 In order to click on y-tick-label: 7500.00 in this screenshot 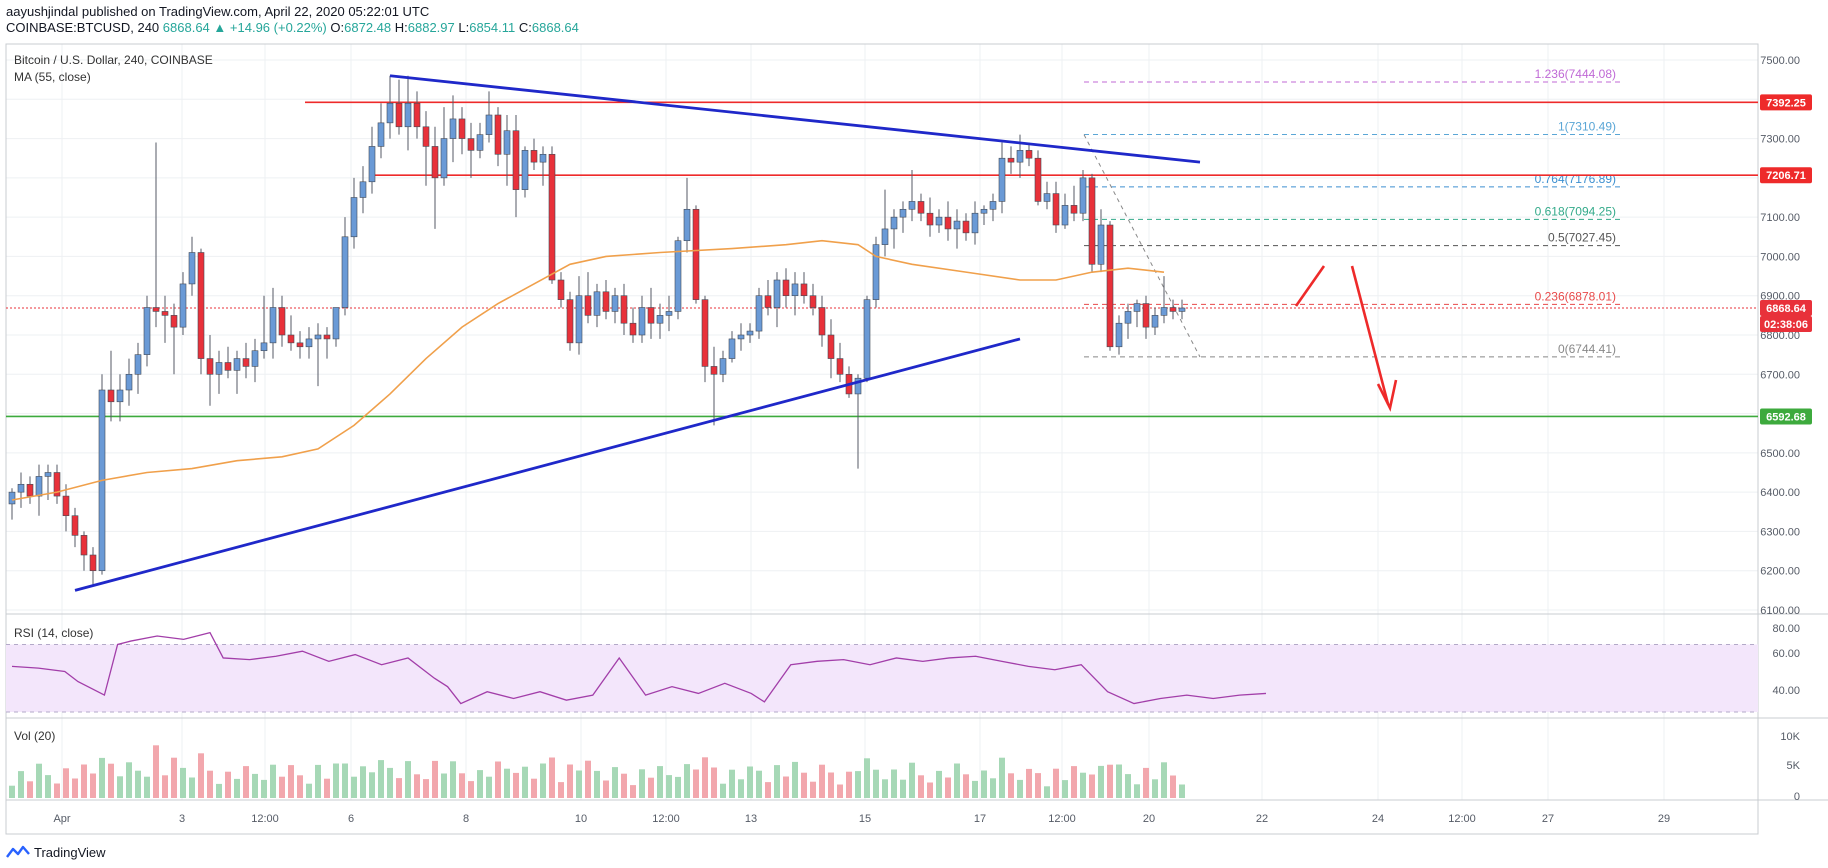, I will do `click(1780, 61)`.